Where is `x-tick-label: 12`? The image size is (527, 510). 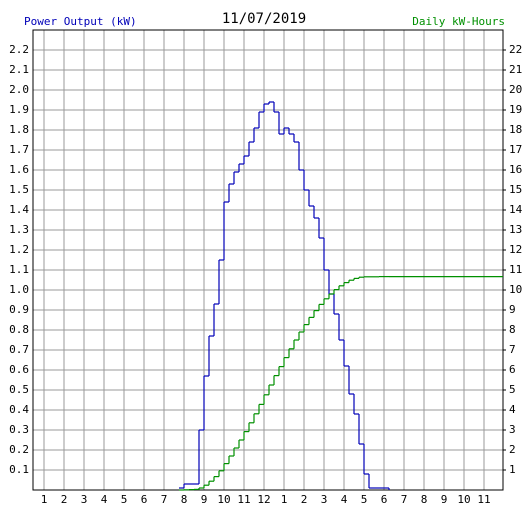
x-tick-label: 12 is located at coordinates (263, 499).